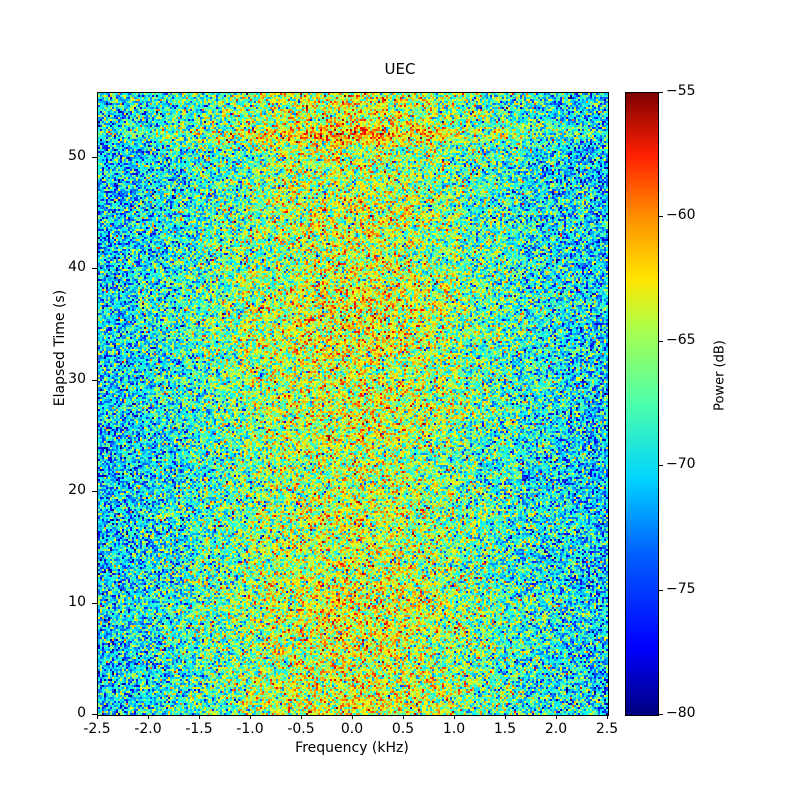 This screenshot has height=800, width=800. I want to click on colorbar-label: Power (dB), so click(720, 375).